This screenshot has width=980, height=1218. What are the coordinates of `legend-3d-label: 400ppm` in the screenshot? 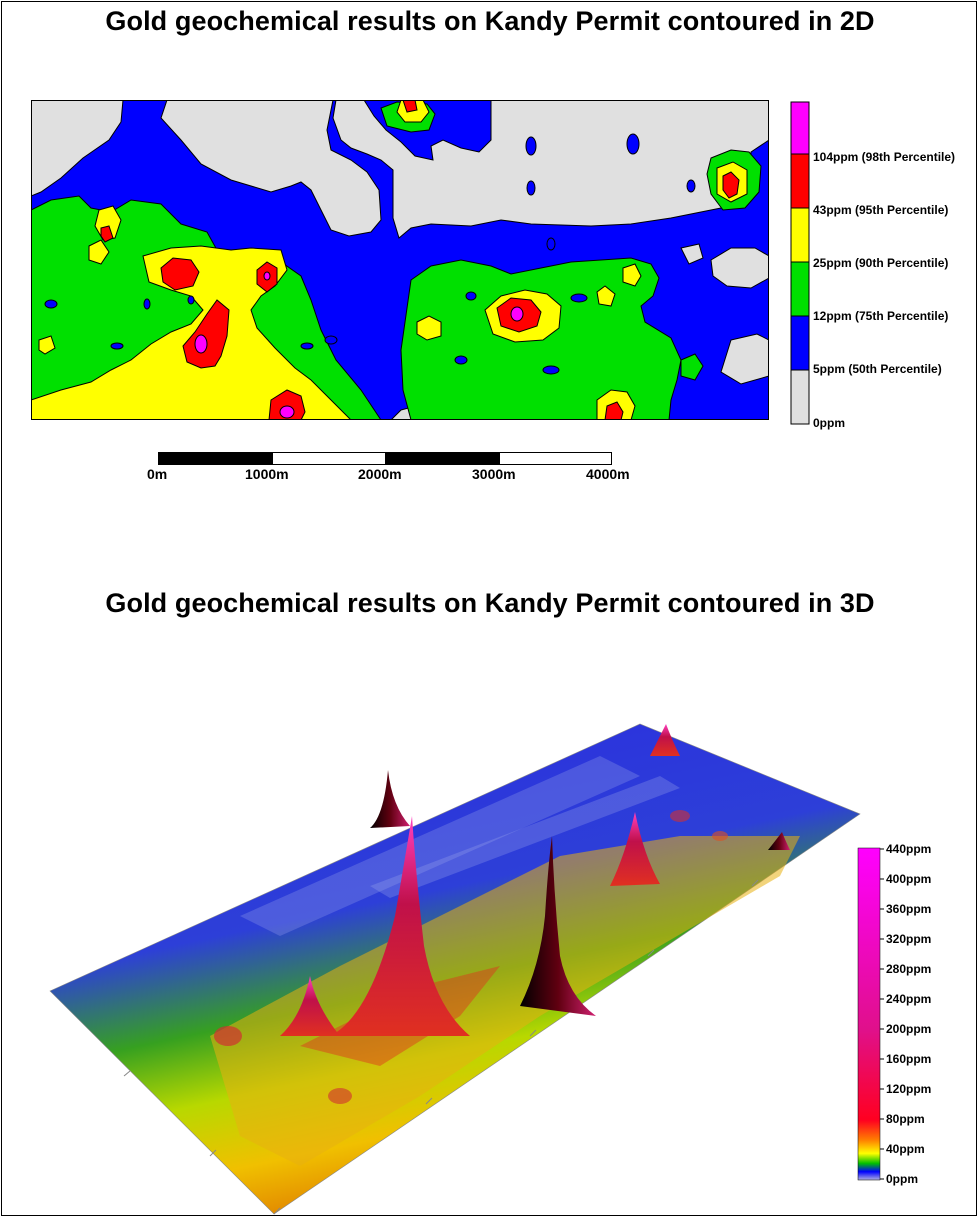 It's located at (909, 879).